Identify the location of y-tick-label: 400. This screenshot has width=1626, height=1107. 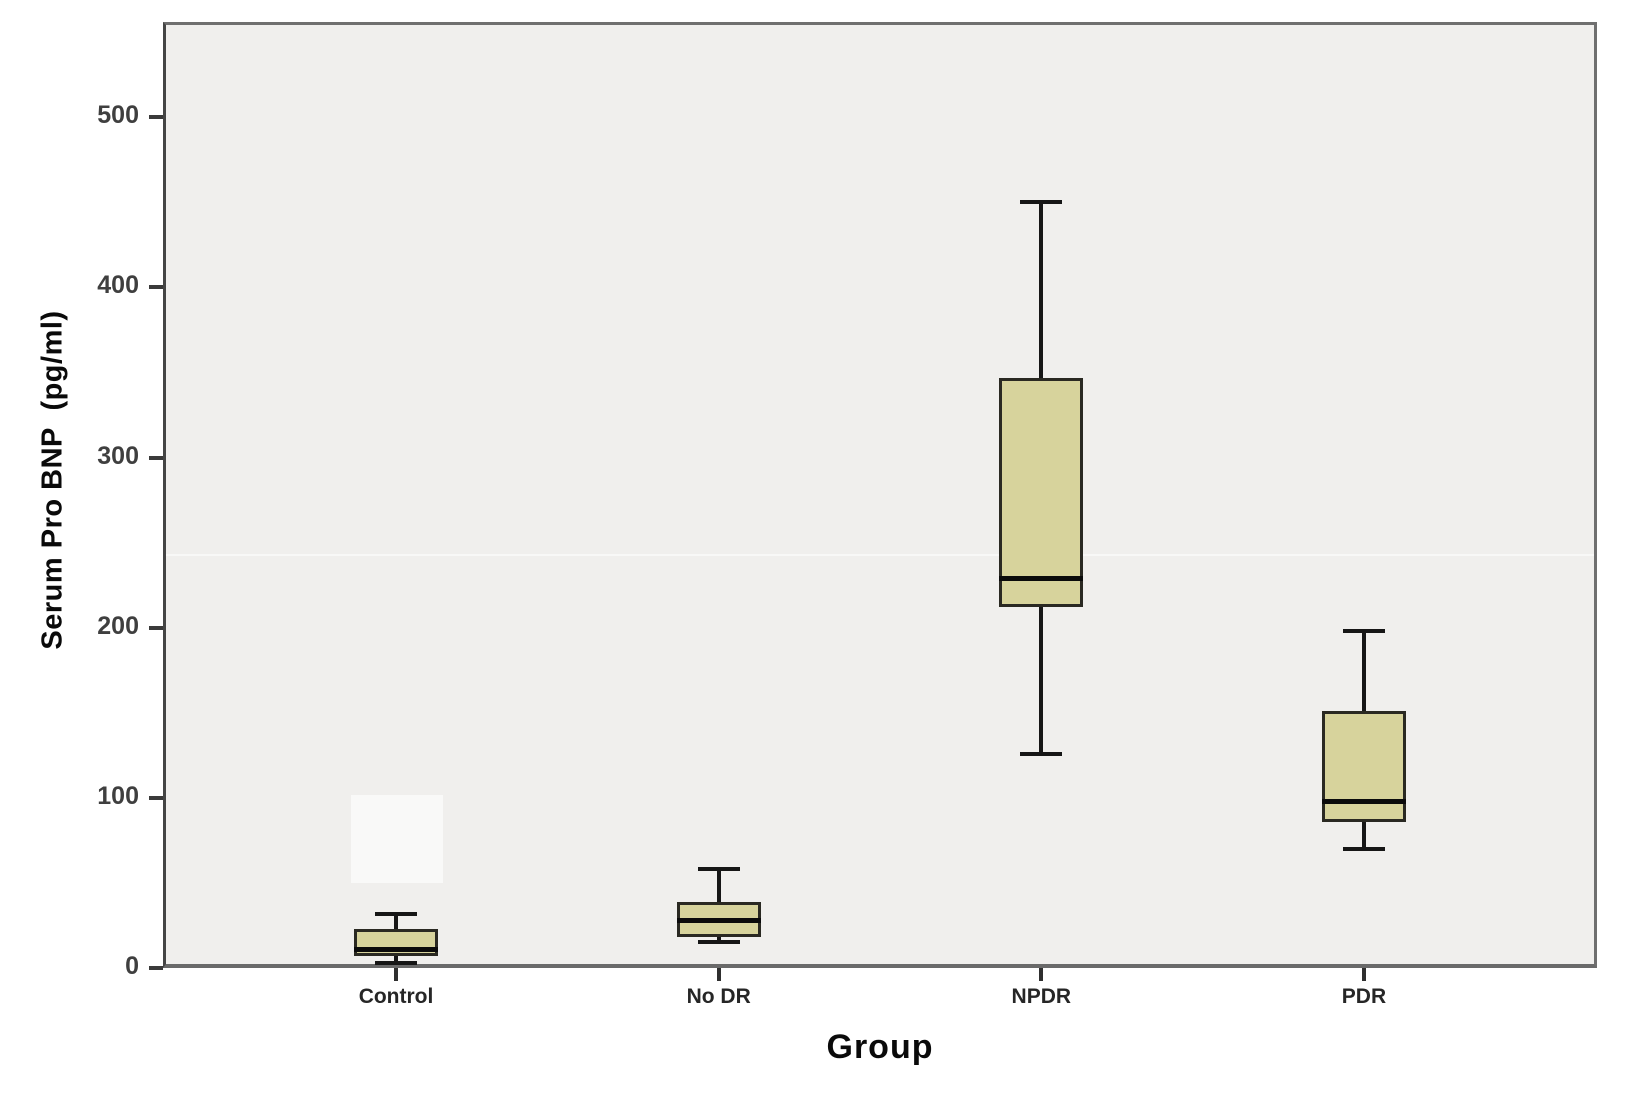
(118, 285).